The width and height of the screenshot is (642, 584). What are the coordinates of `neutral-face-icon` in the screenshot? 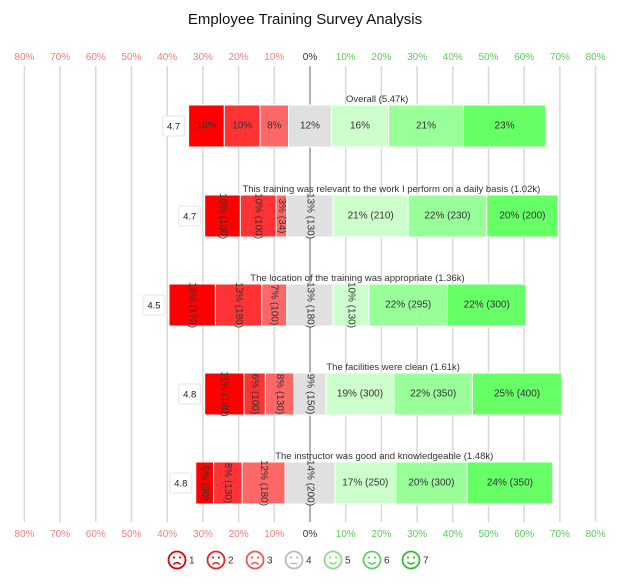 It's located at (294, 560).